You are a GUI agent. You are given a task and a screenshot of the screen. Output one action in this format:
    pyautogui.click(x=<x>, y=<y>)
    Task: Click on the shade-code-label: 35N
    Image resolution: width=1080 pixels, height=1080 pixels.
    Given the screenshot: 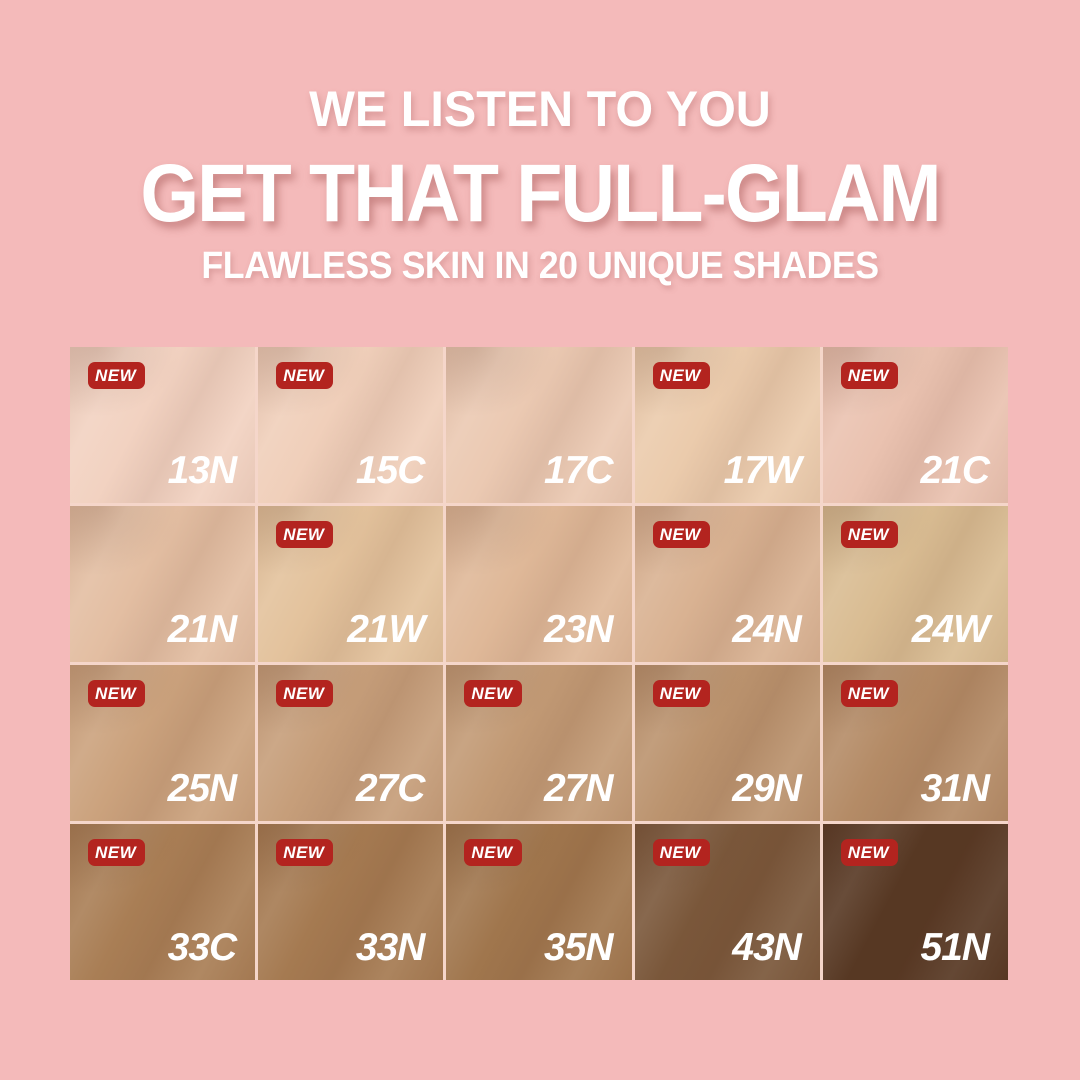 What is the action you would take?
    pyautogui.click(x=579, y=947)
    